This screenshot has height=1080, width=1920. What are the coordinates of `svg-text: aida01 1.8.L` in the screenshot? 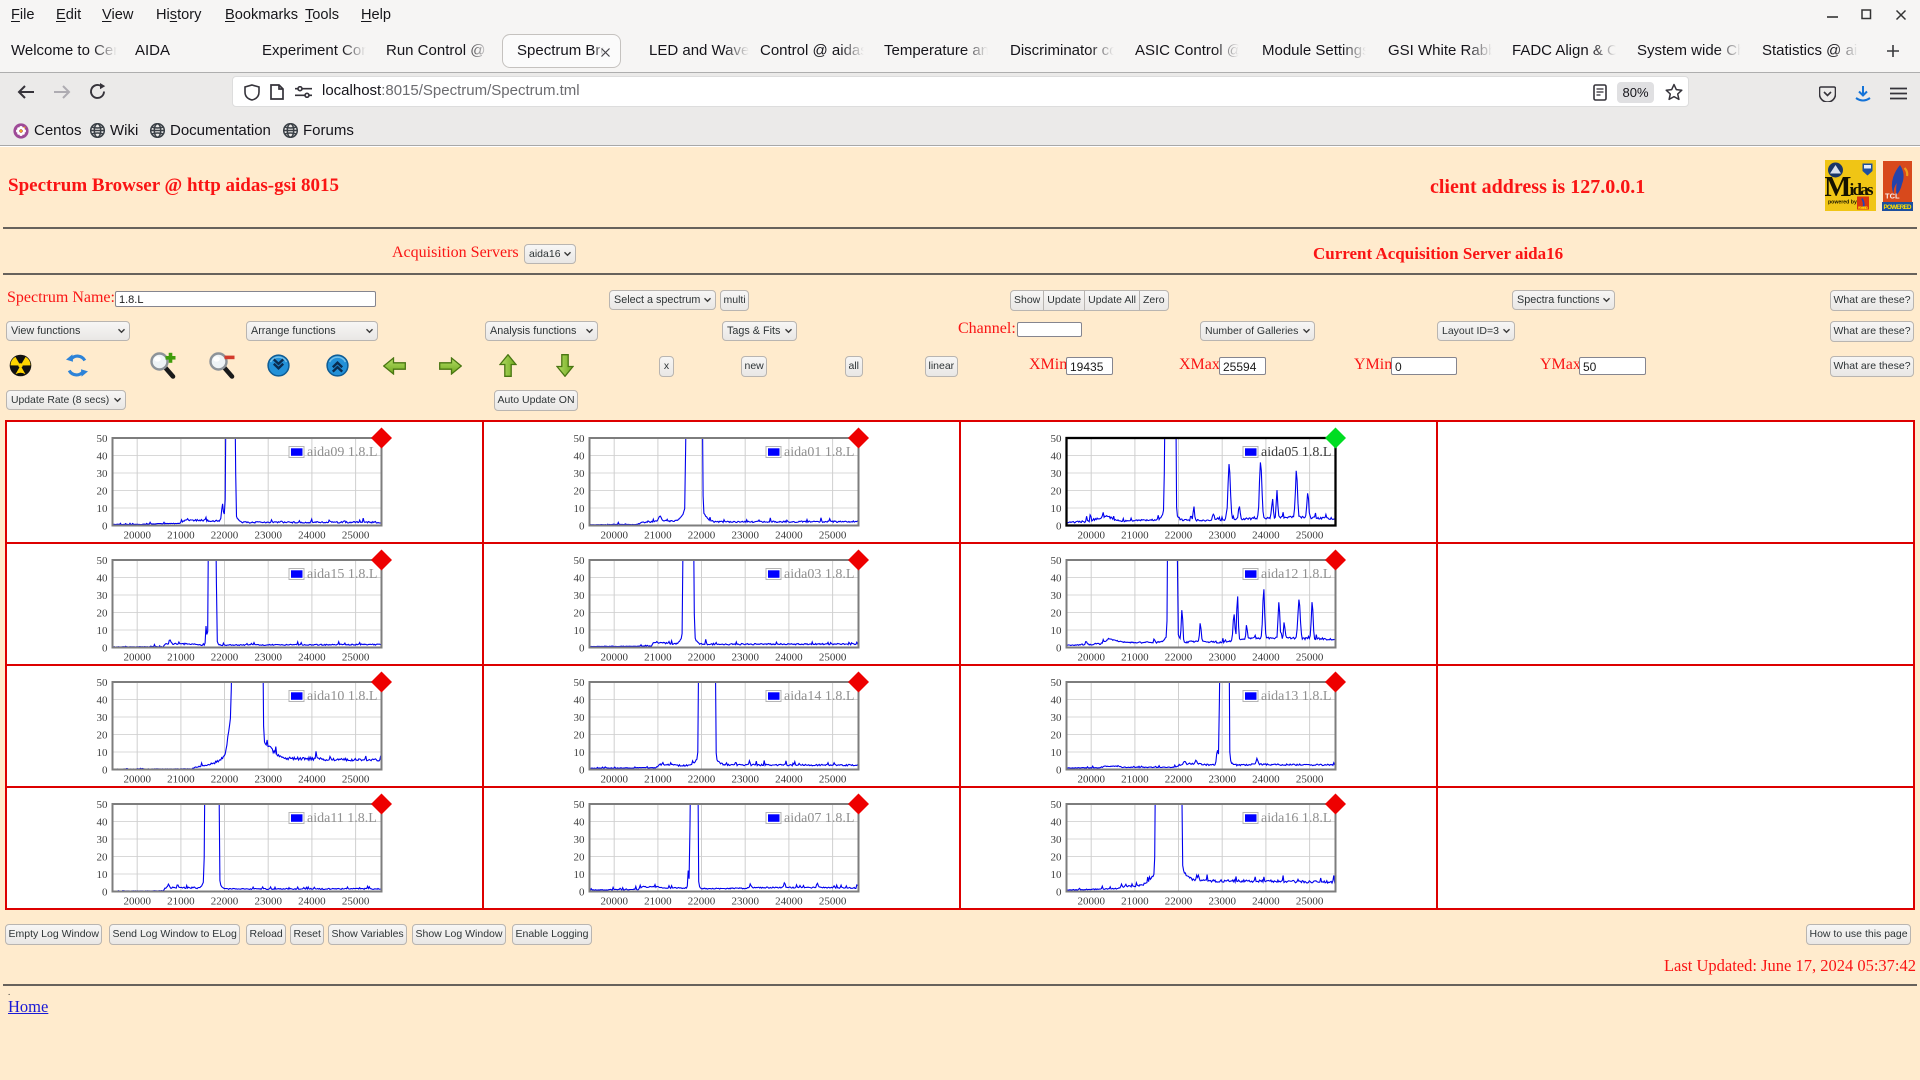 It's located at (819, 452).